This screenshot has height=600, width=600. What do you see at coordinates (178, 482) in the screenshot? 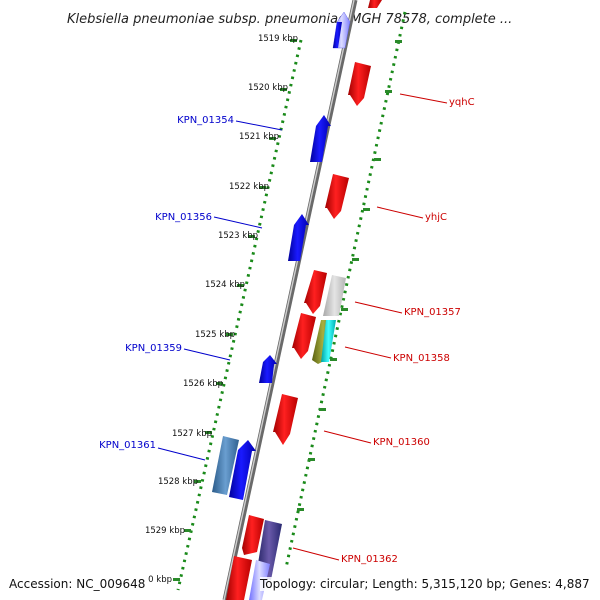
I see `tick-label: 1528 kbp` at bounding box center [178, 482].